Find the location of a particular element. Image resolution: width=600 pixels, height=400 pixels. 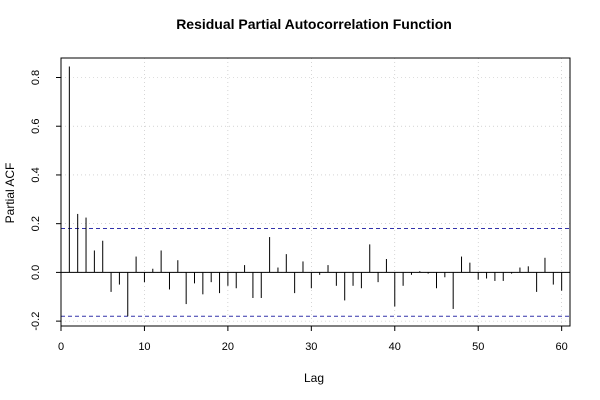

y-tick-label: 0.8 is located at coordinates (36, 77).